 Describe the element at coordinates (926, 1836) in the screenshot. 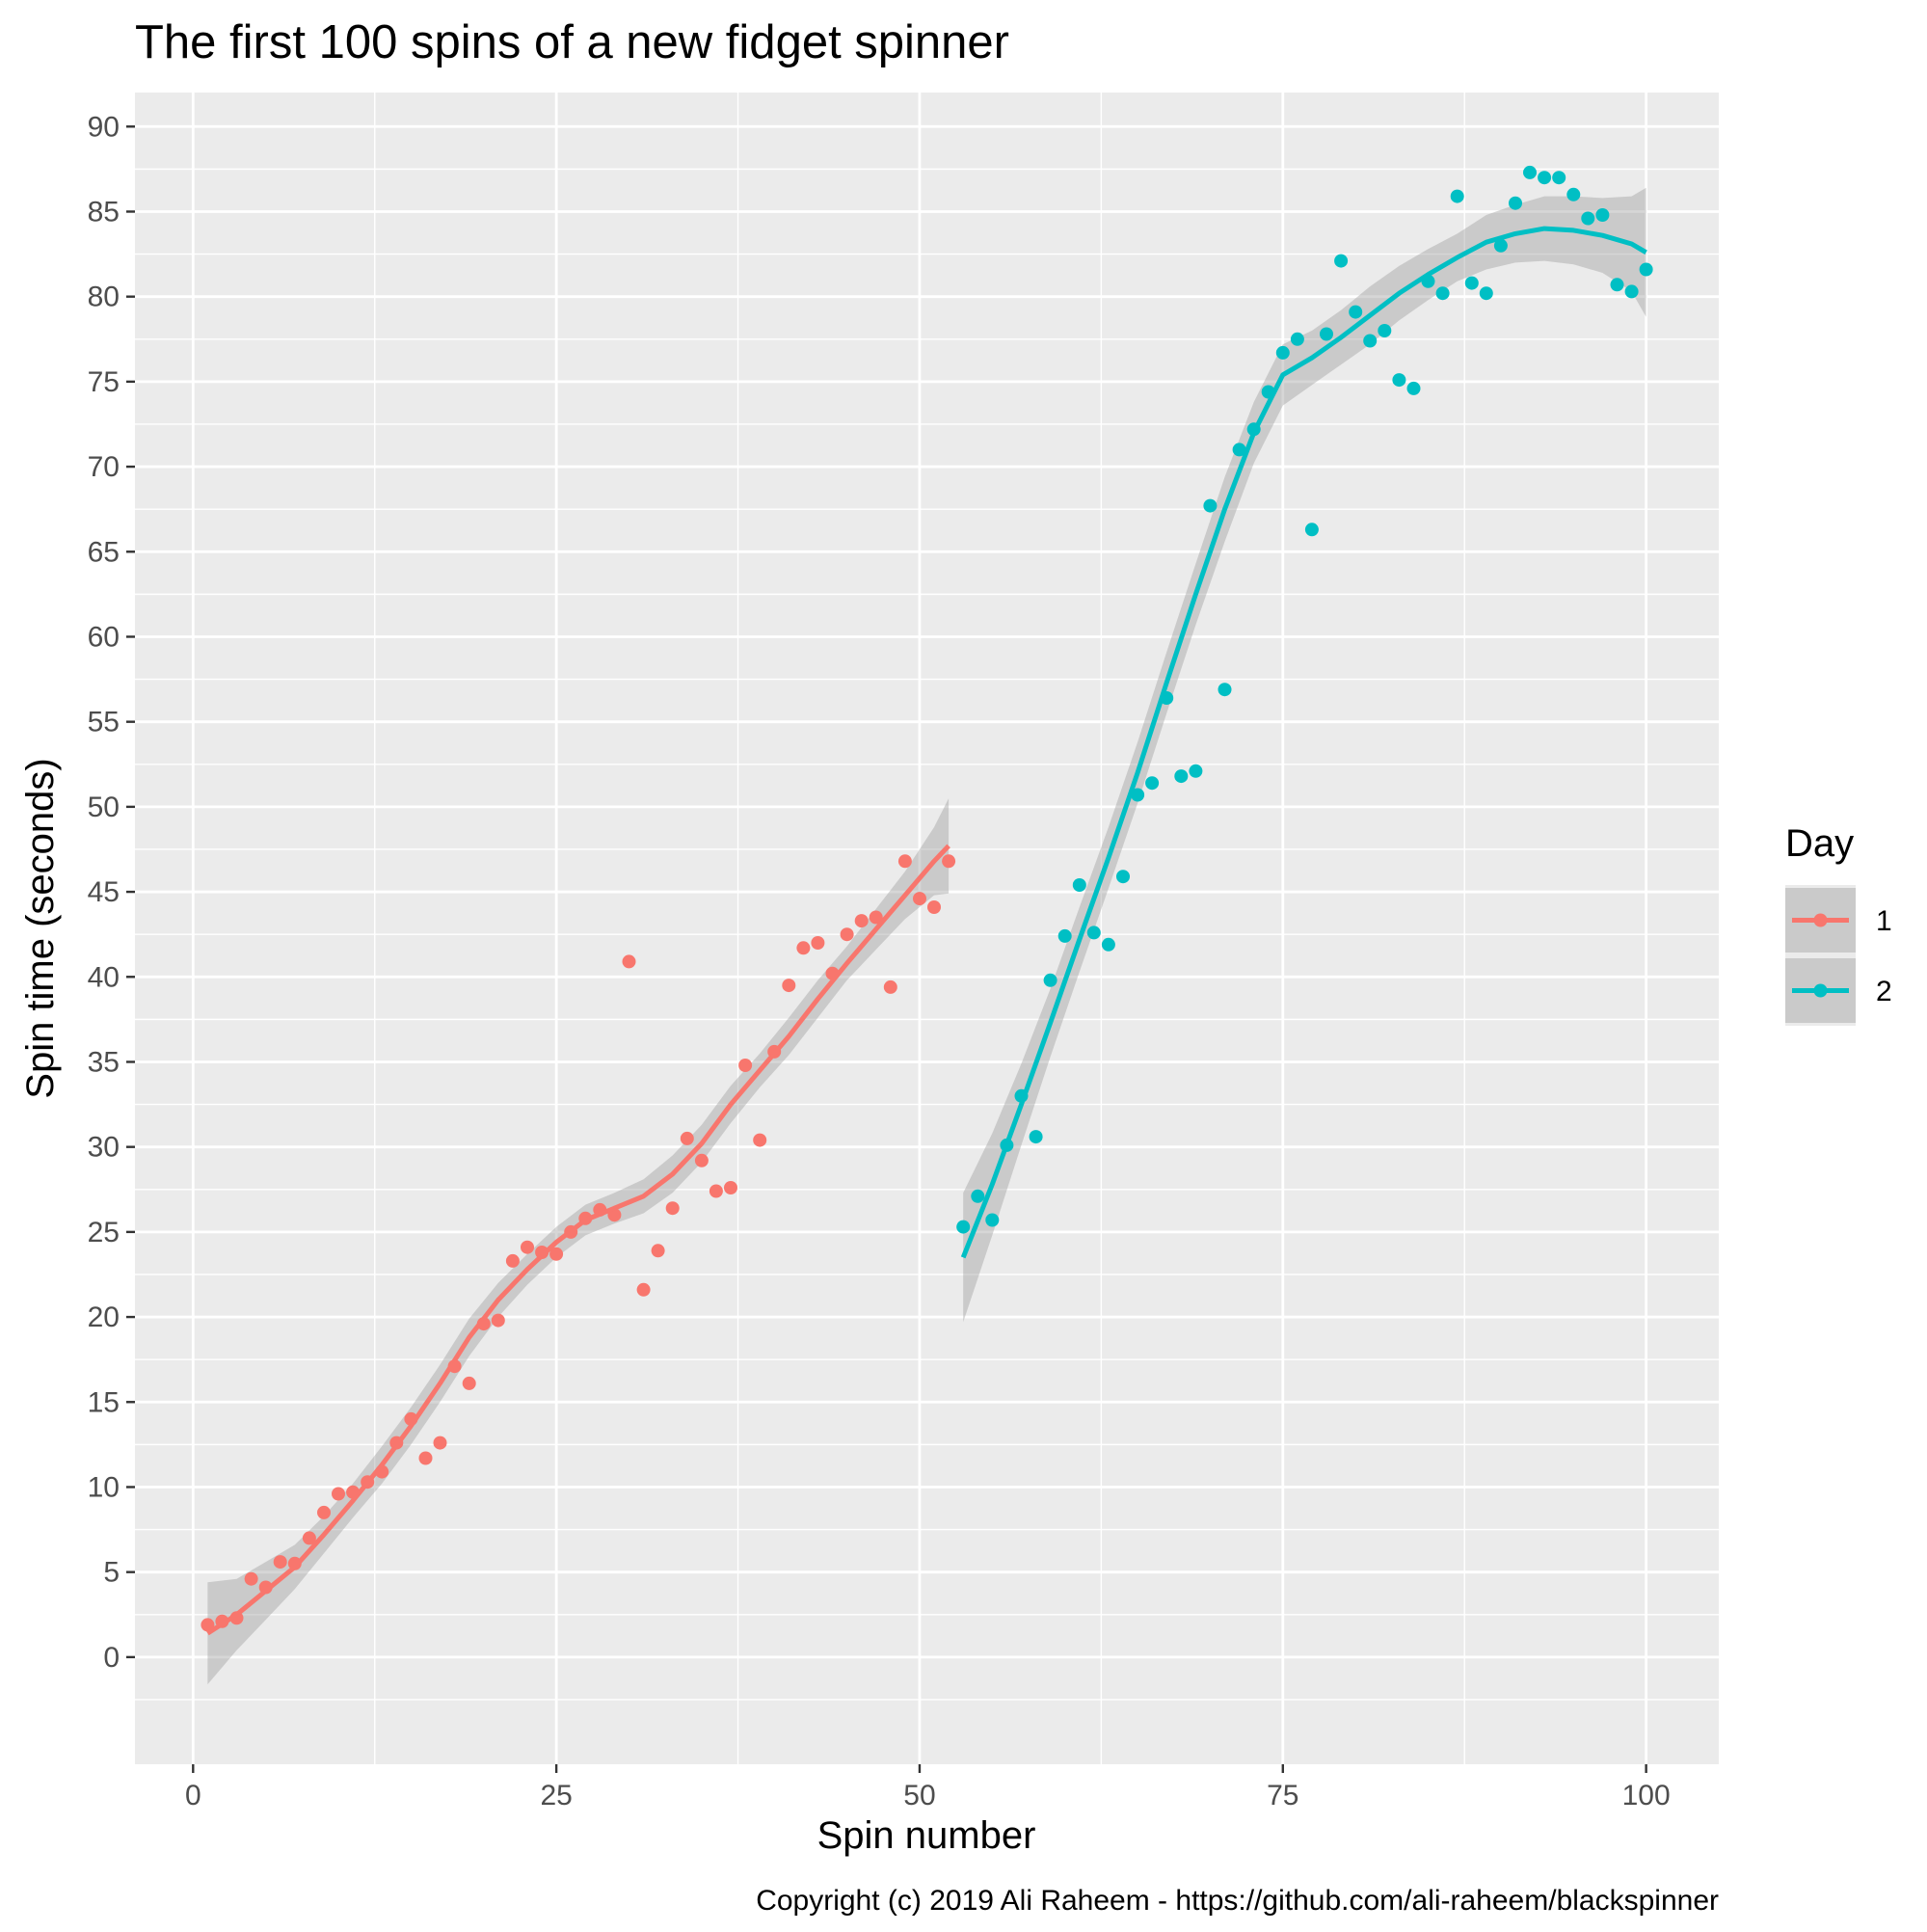

I see `x-axis-title: Spin number` at that location.